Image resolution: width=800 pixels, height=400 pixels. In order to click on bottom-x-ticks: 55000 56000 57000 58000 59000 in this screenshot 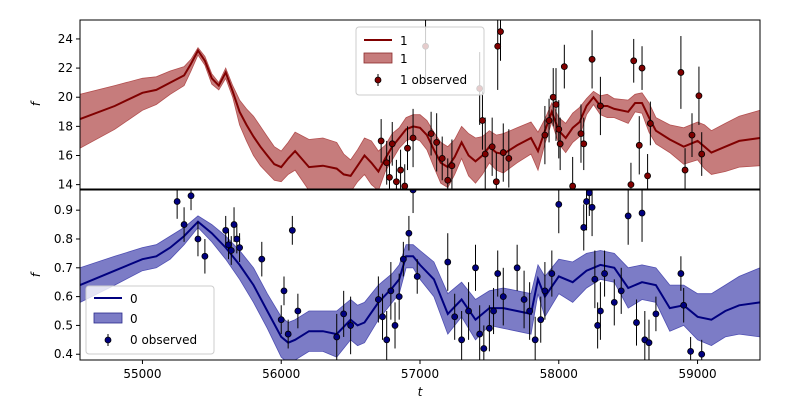, I will do `click(420, 370)`.